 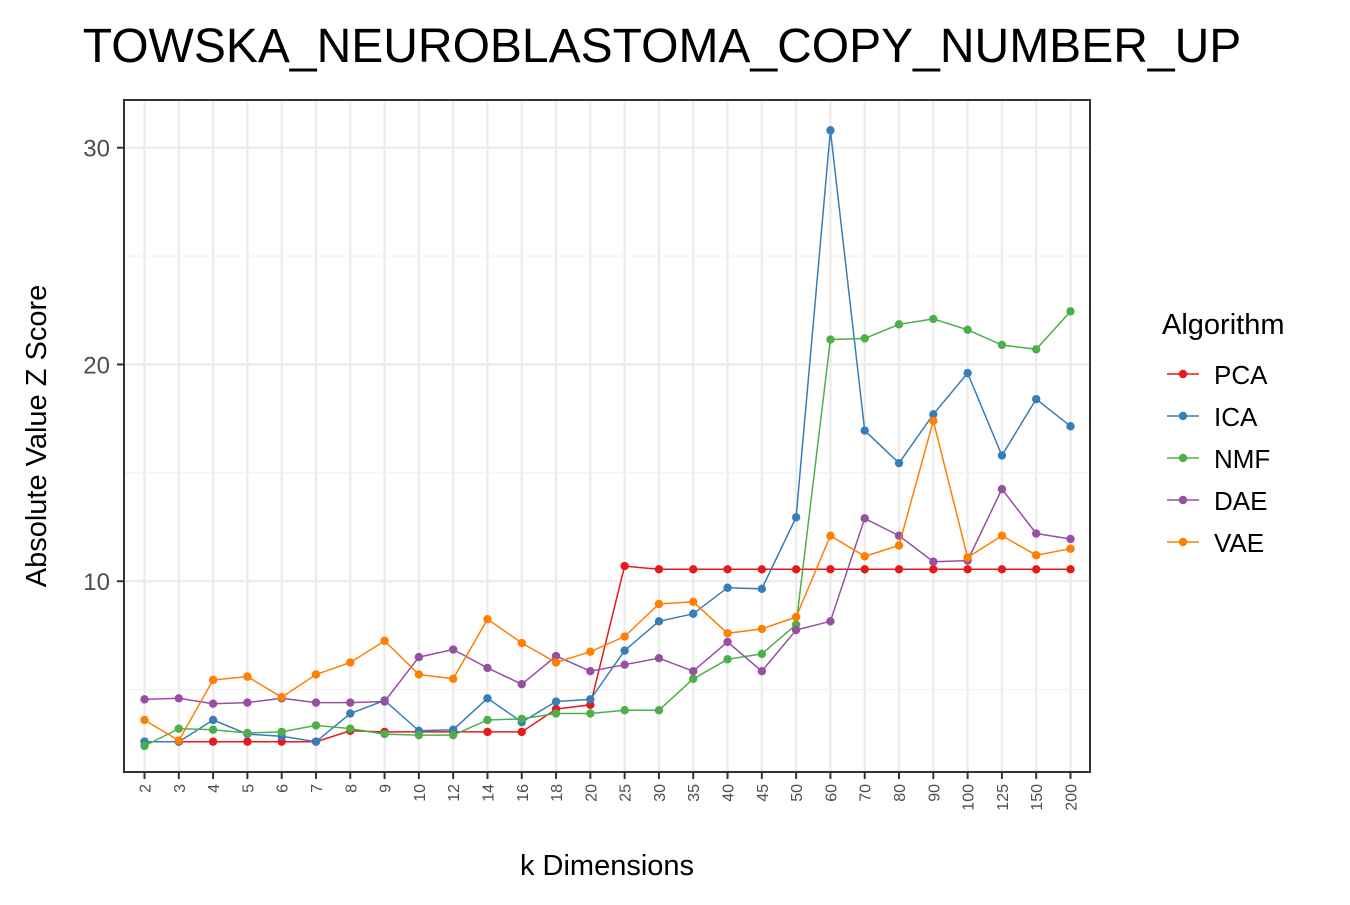 What do you see at coordinates (488, 793) in the screenshot?
I see `x-tick-label: 14` at bounding box center [488, 793].